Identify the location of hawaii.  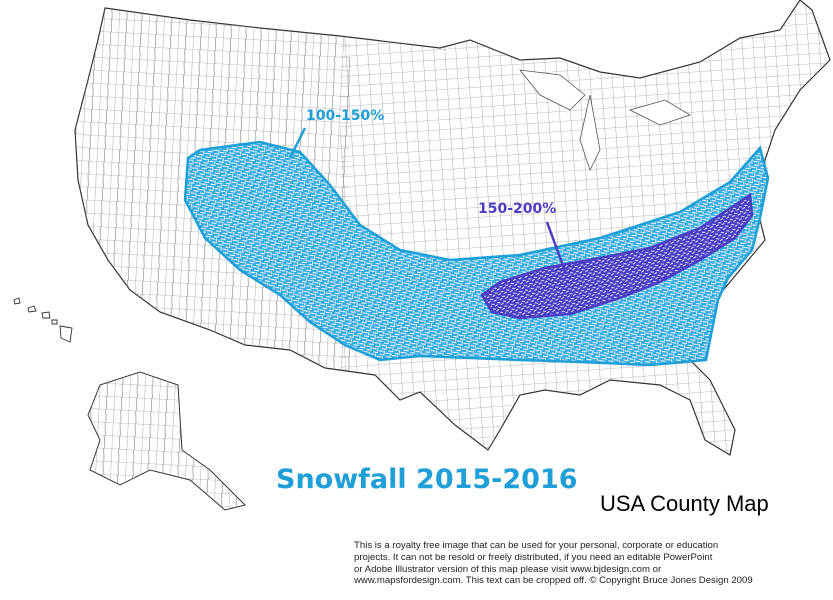
(43, 320).